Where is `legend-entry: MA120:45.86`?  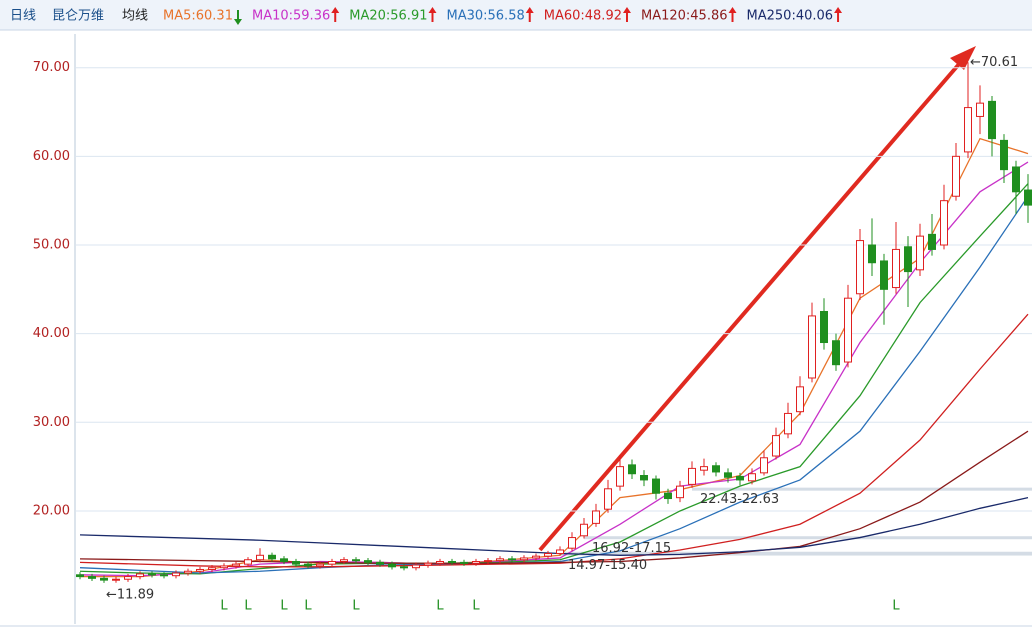 legend-entry: MA120:45.86 is located at coordinates (684, 16).